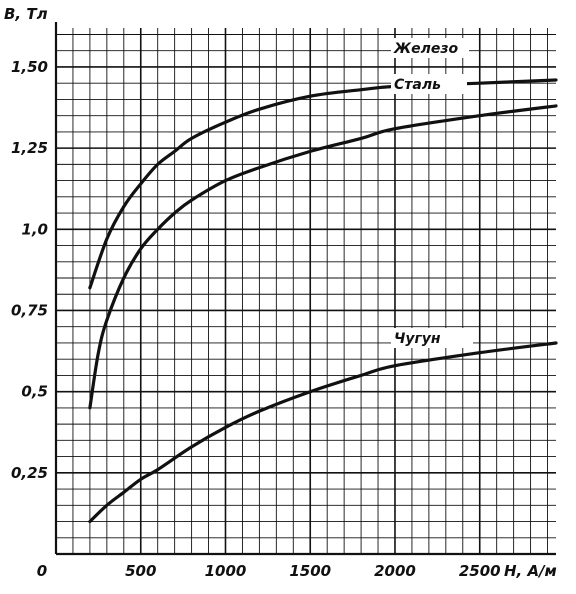  I want to click on x-tick-label: 2500, so click(480, 571).